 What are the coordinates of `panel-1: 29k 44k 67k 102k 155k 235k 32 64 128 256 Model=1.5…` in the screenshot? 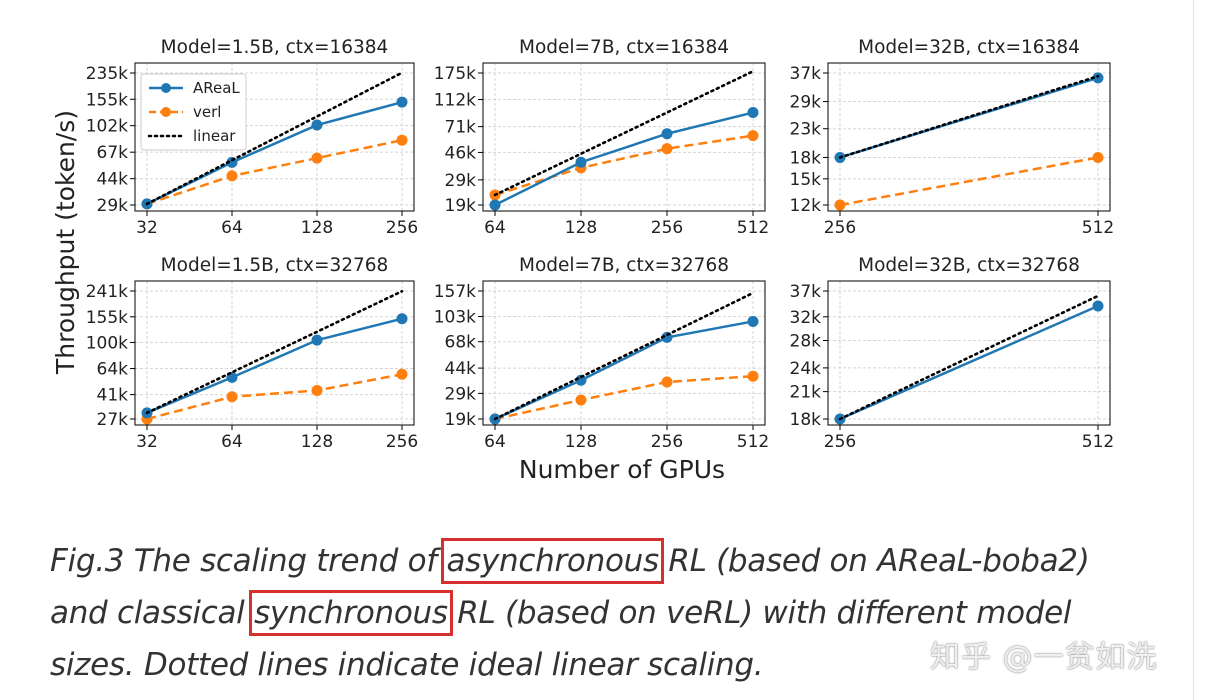 It's located at (252, 137).